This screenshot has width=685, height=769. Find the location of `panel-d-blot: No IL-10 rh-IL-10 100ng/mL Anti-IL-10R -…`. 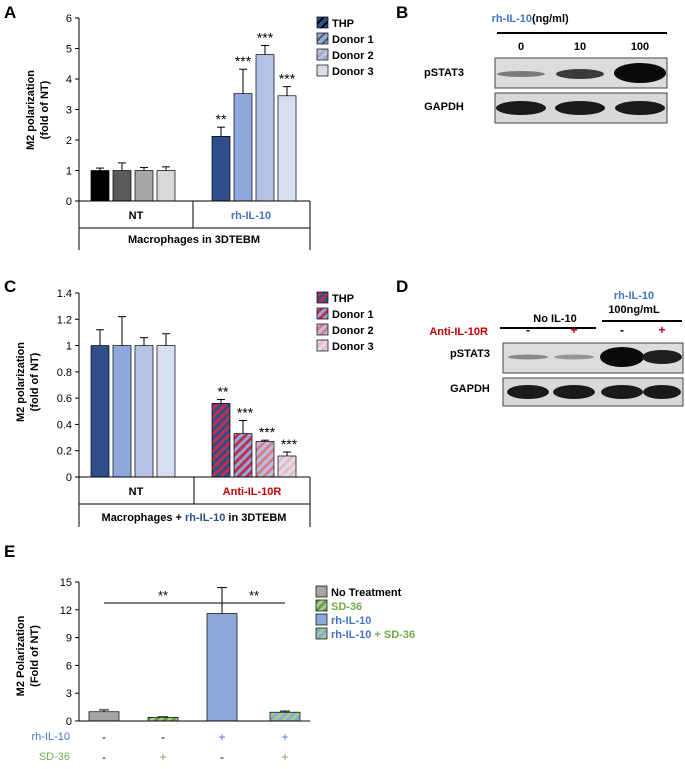

panel-d-blot: No IL-10 rh-IL-10 100ng/mL Anti-IL-10R -… is located at coordinates (556, 348).